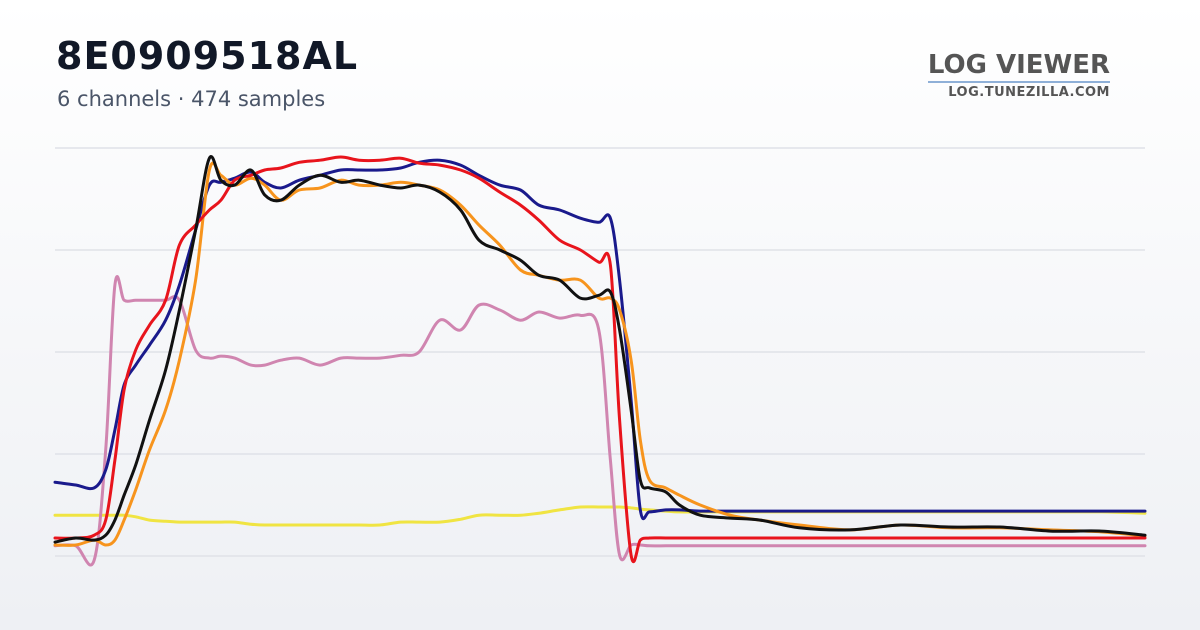 Image resolution: width=1200 pixels, height=630 pixels. What do you see at coordinates (600, 516) in the screenshot?
I see `series-line` at bounding box center [600, 516].